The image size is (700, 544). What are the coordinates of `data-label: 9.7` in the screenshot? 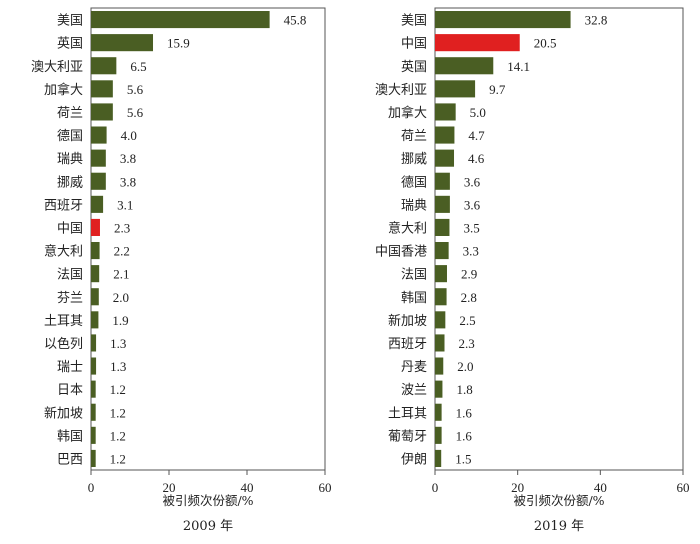 It's located at (497, 89).